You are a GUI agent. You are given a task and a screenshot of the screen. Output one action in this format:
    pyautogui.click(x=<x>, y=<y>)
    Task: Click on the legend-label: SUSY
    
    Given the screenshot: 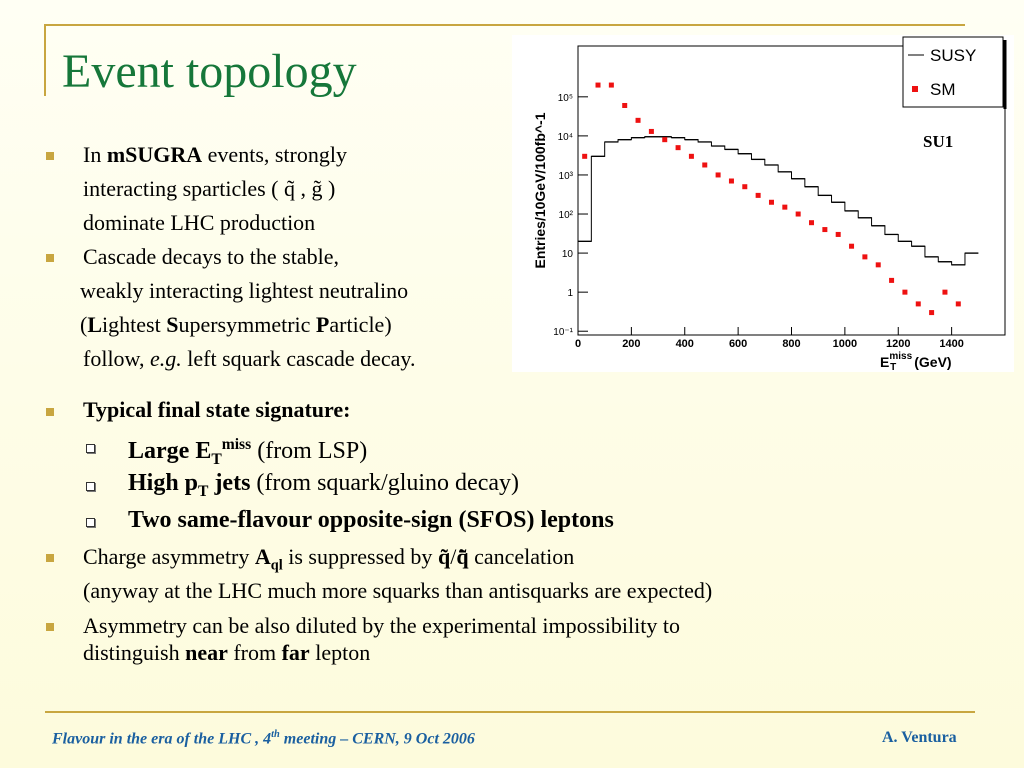 What is the action you would take?
    pyautogui.click(x=953, y=55)
    